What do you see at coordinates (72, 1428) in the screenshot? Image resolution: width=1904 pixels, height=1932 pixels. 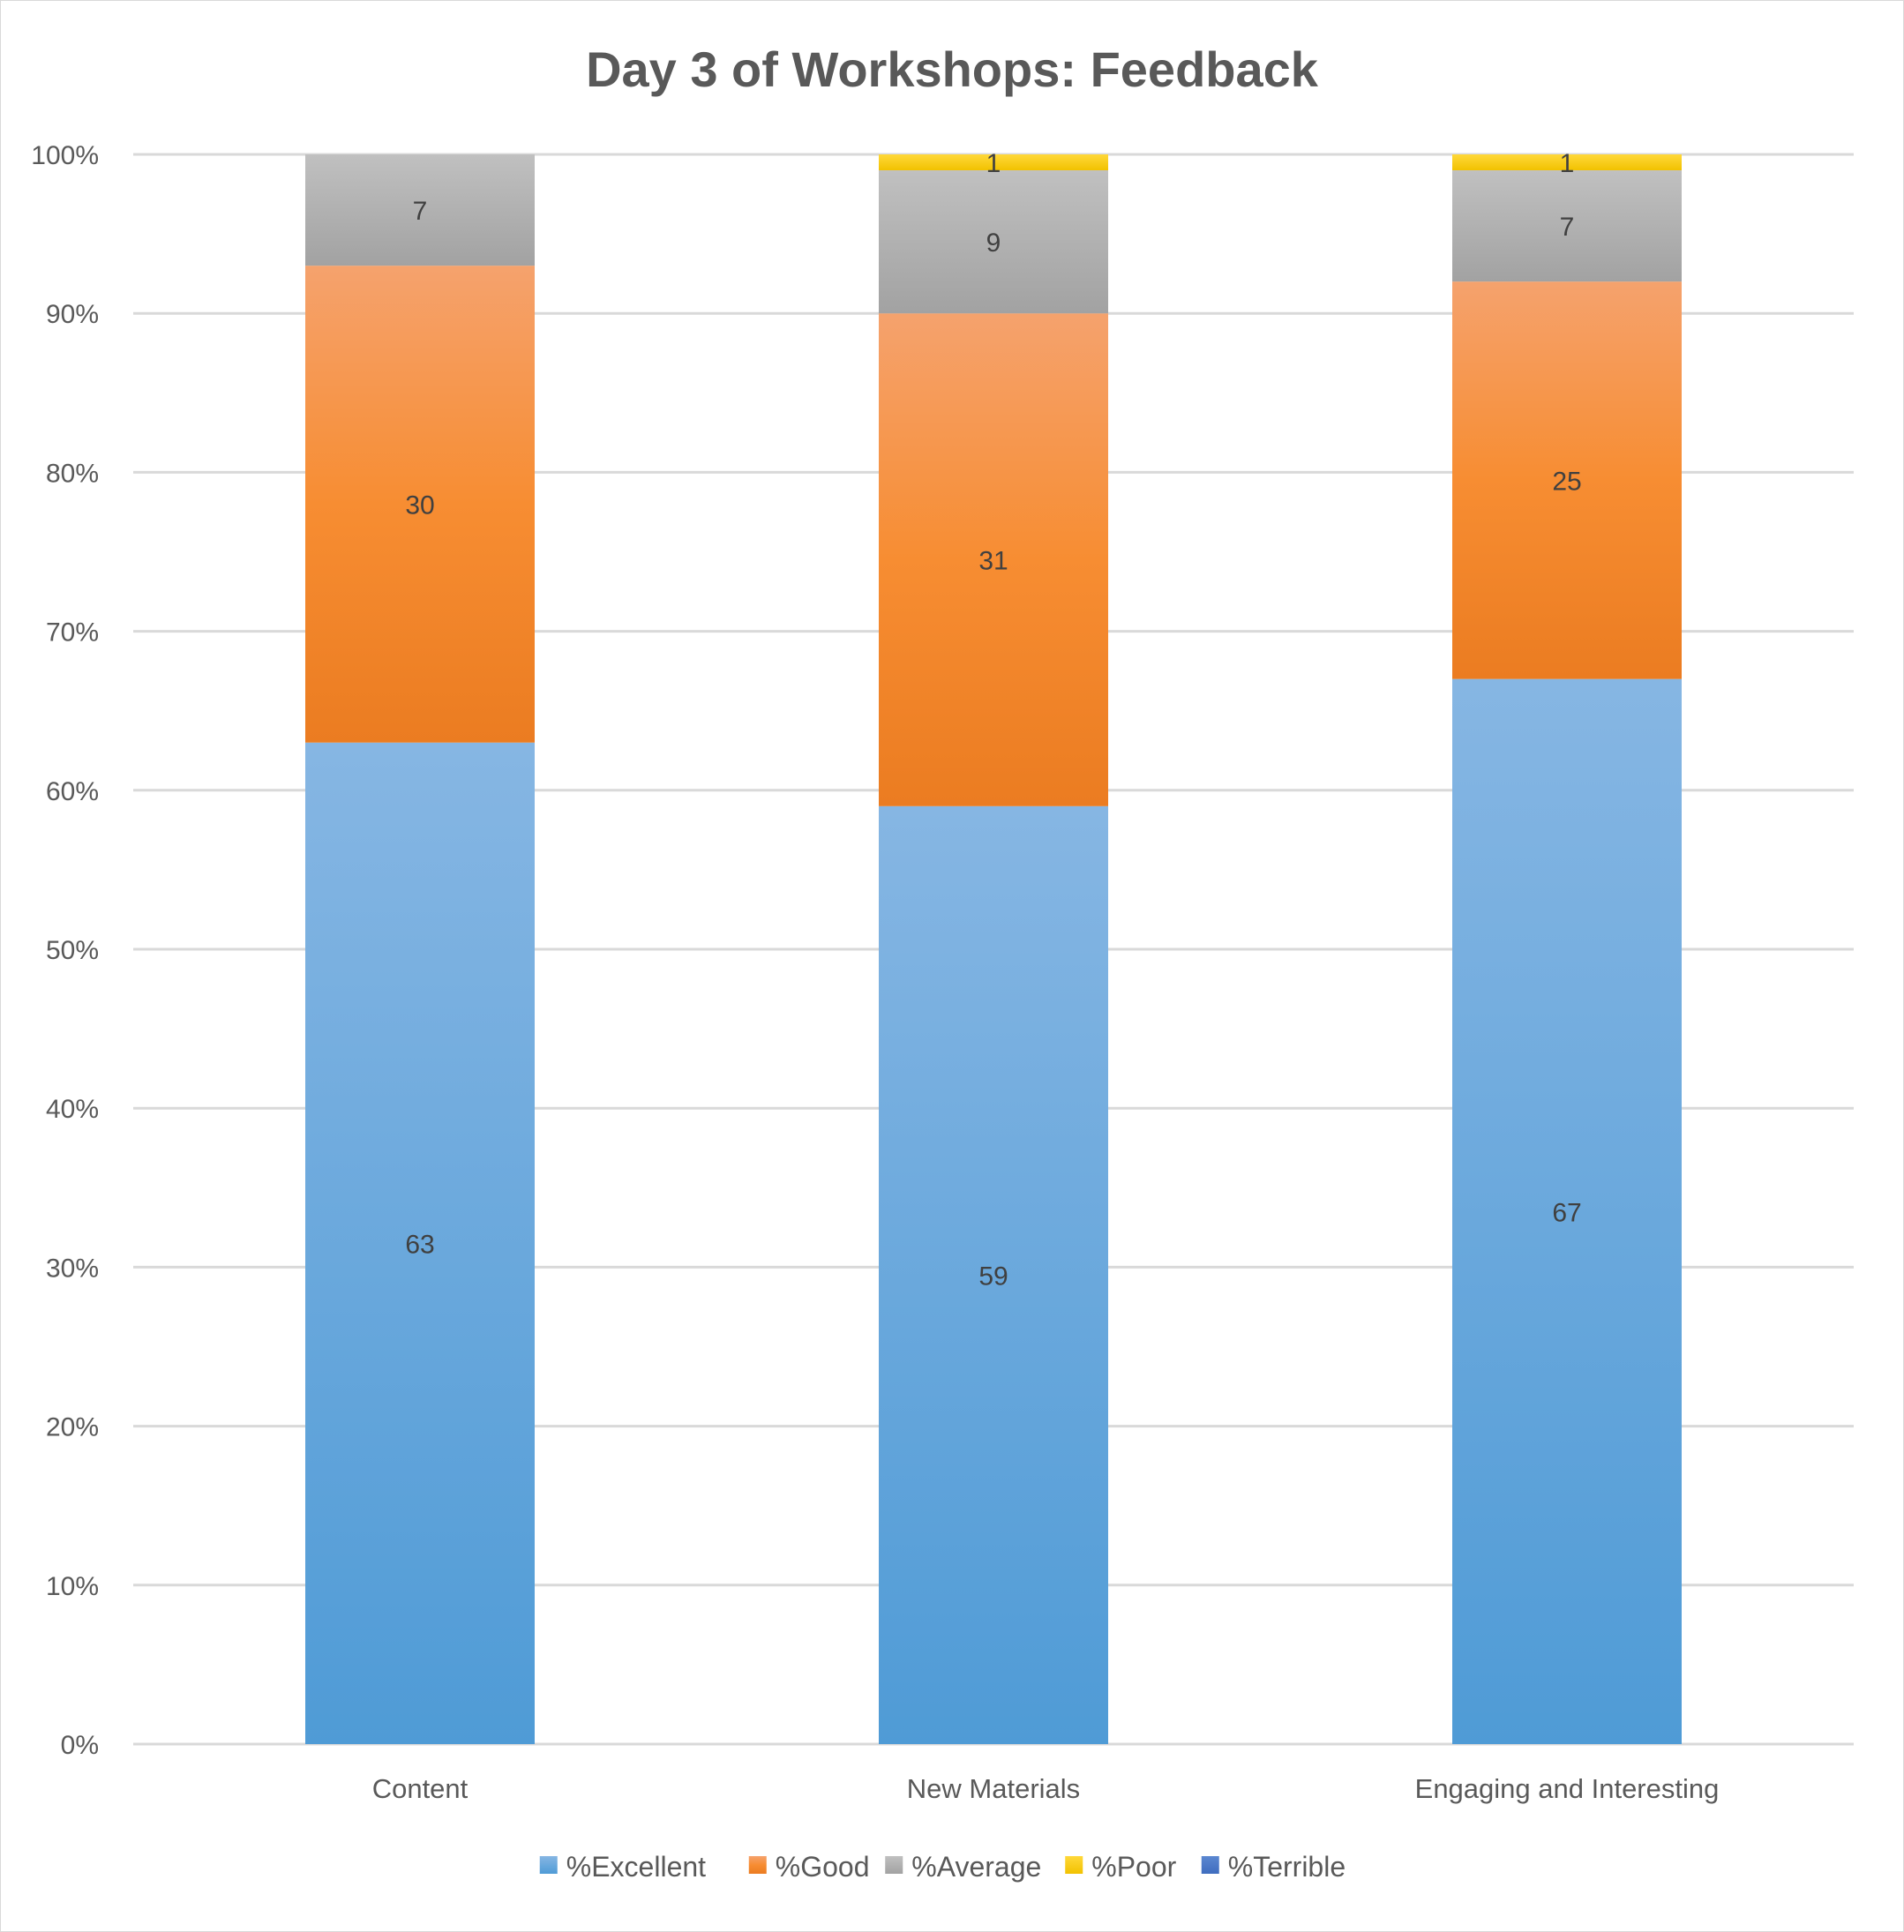 I see `y-tick-label: 20%` at bounding box center [72, 1428].